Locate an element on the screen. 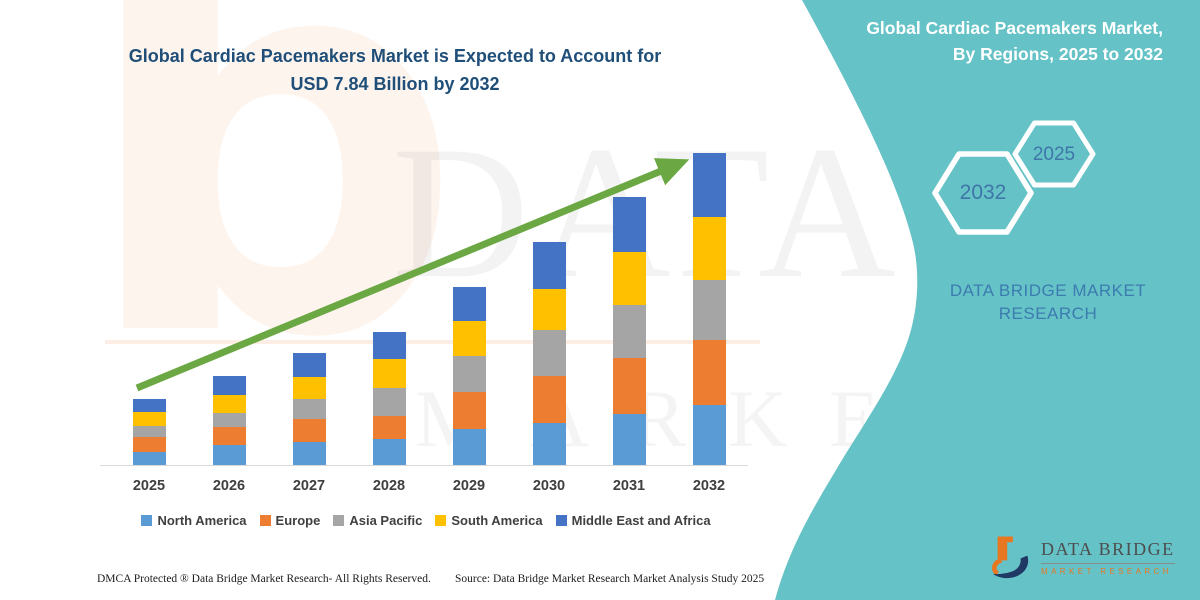 The width and height of the screenshot is (1200, 600). hexagon-2025-icon is located at coordinates (1054, 154).